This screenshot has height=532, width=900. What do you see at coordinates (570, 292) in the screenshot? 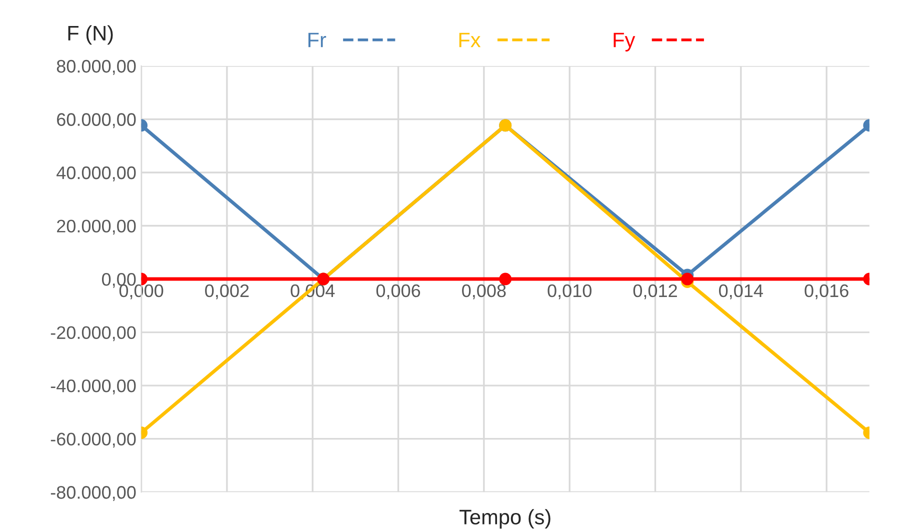
I see `x-tick-label: 0,010` at bounding box center [570, 292].